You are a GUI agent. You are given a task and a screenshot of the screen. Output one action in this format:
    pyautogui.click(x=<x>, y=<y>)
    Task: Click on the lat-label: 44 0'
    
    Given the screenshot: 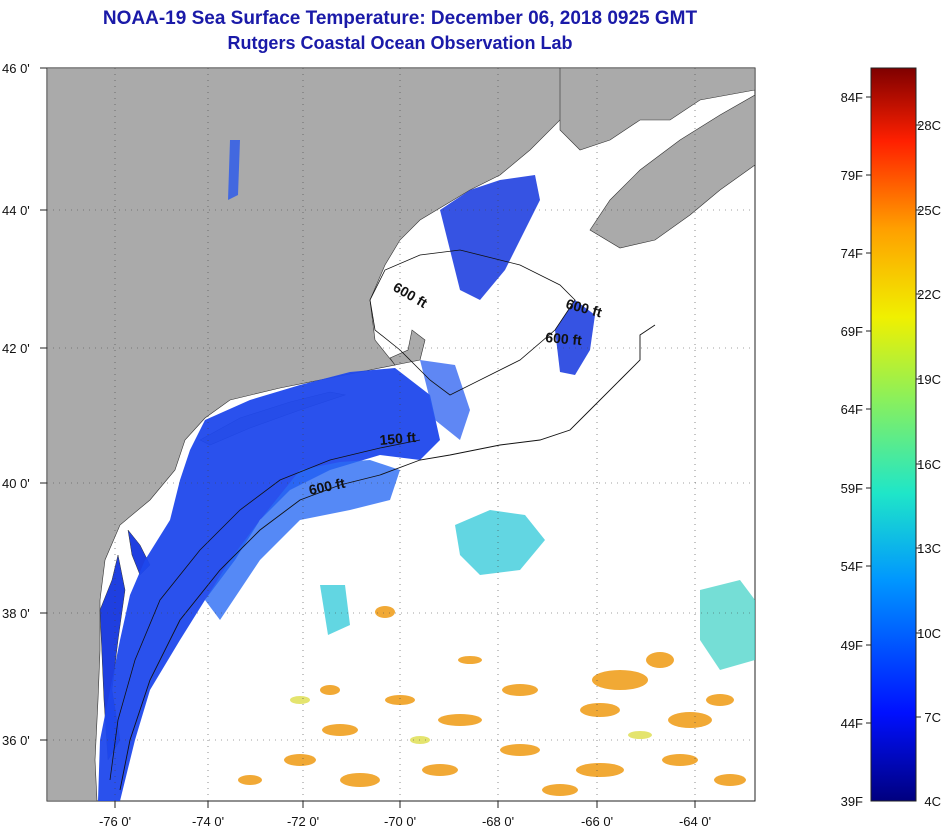 What is the action you would take?
    pyautogui.click(x=16, y=210)
    